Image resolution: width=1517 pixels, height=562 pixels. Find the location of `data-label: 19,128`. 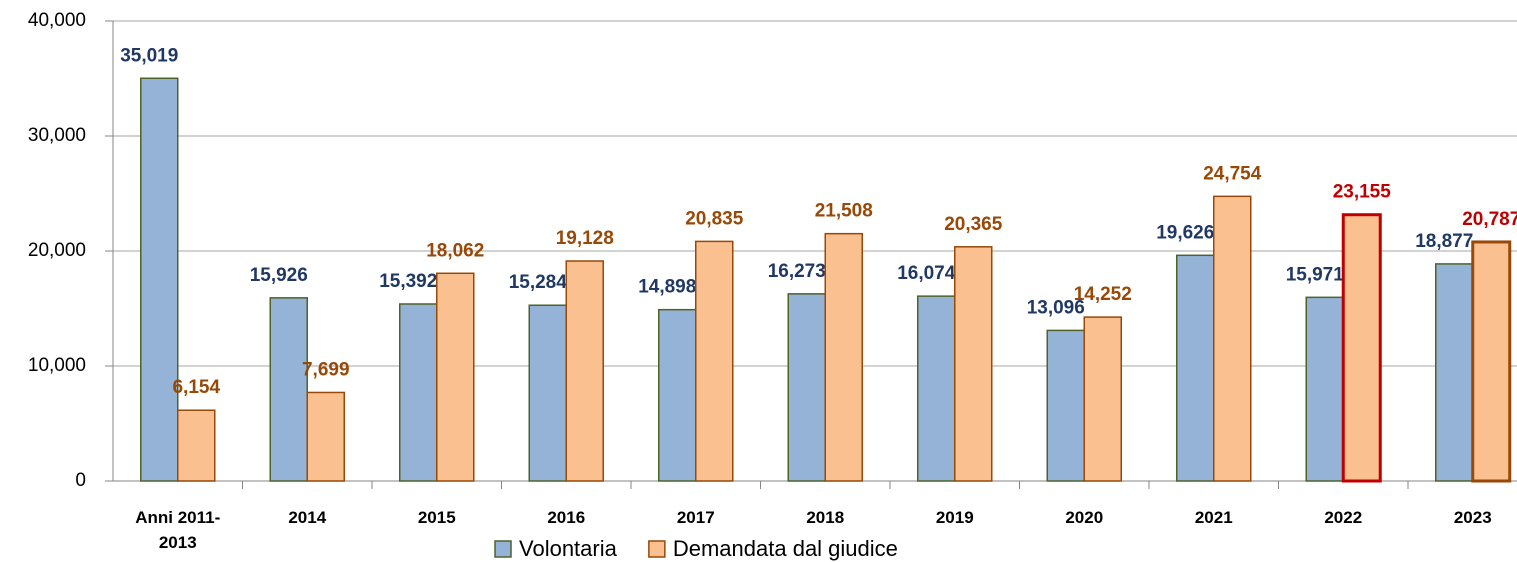

data-label: 19,128 is located at coordinates (585, 238).